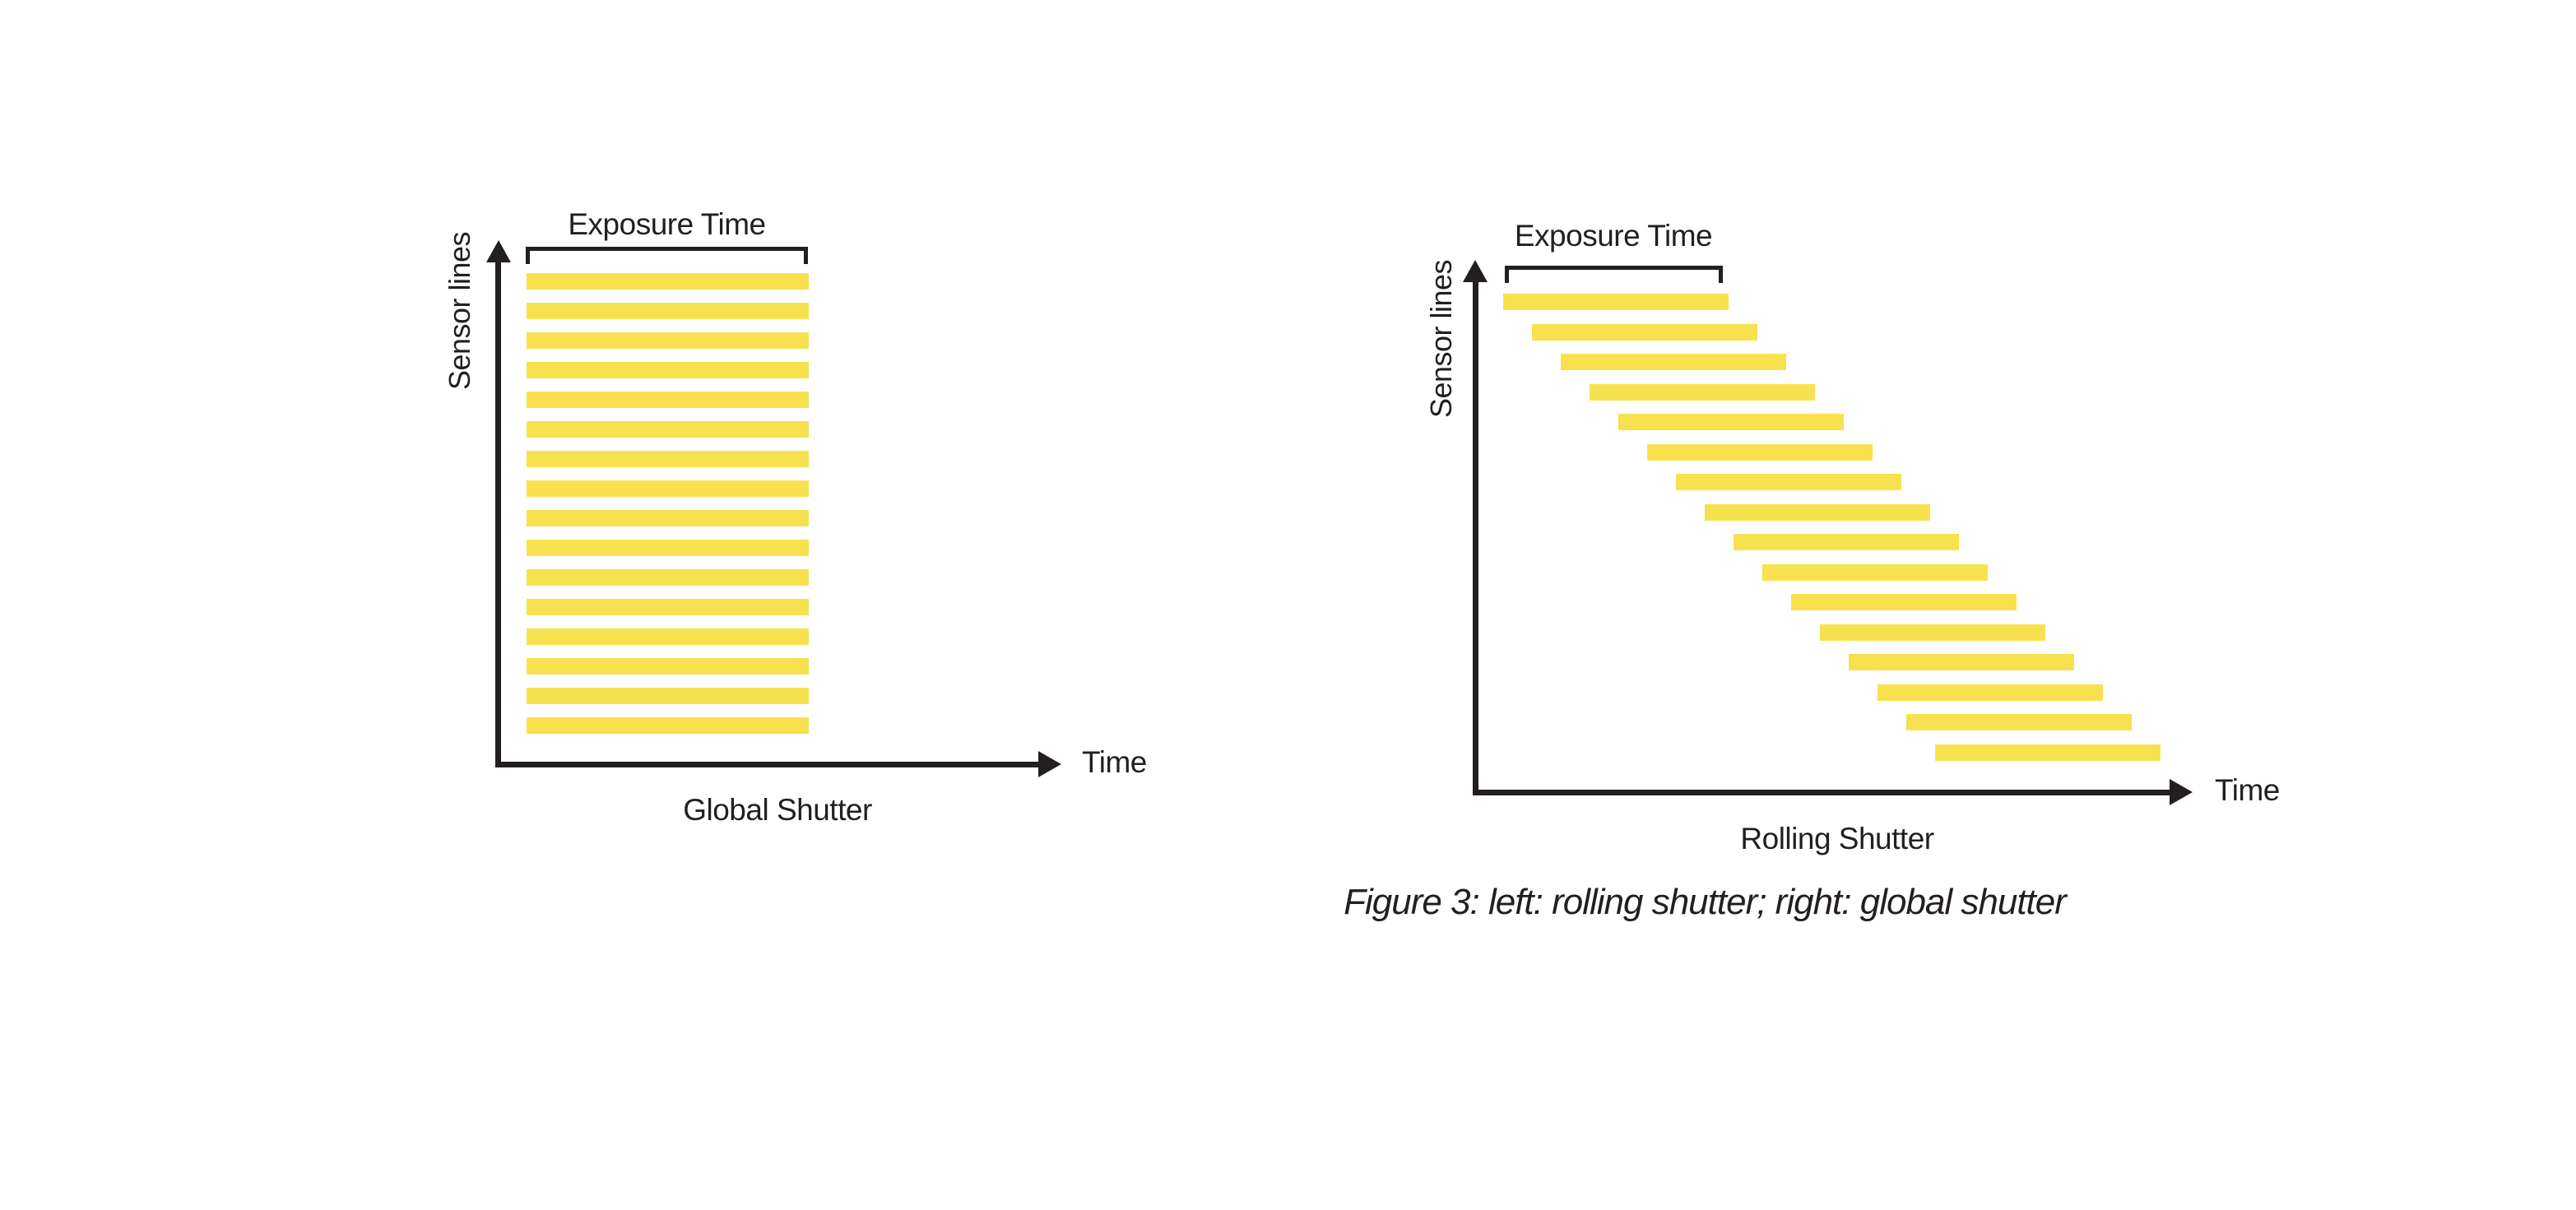 The height and width of the screenshot is (1210, 2576). I want to click on x-axis-arrowhead-right, so click(2181, 792).